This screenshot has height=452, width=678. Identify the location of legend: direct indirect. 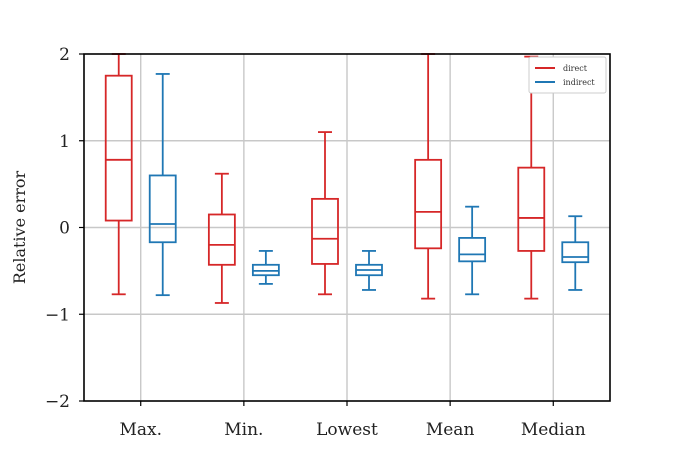
(567, 75).